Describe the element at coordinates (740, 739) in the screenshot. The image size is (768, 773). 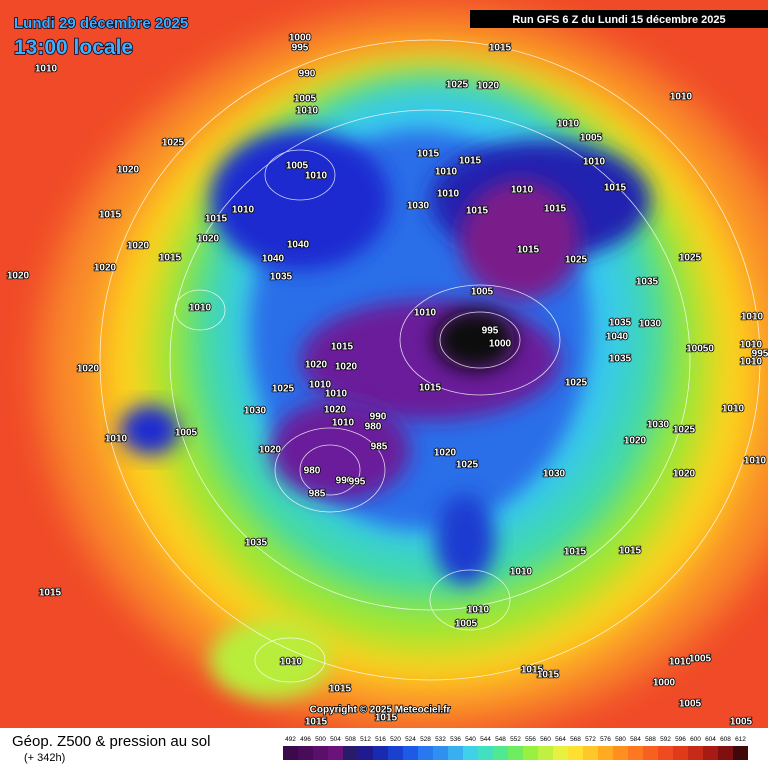
I see `scale-label: 612` at that location.